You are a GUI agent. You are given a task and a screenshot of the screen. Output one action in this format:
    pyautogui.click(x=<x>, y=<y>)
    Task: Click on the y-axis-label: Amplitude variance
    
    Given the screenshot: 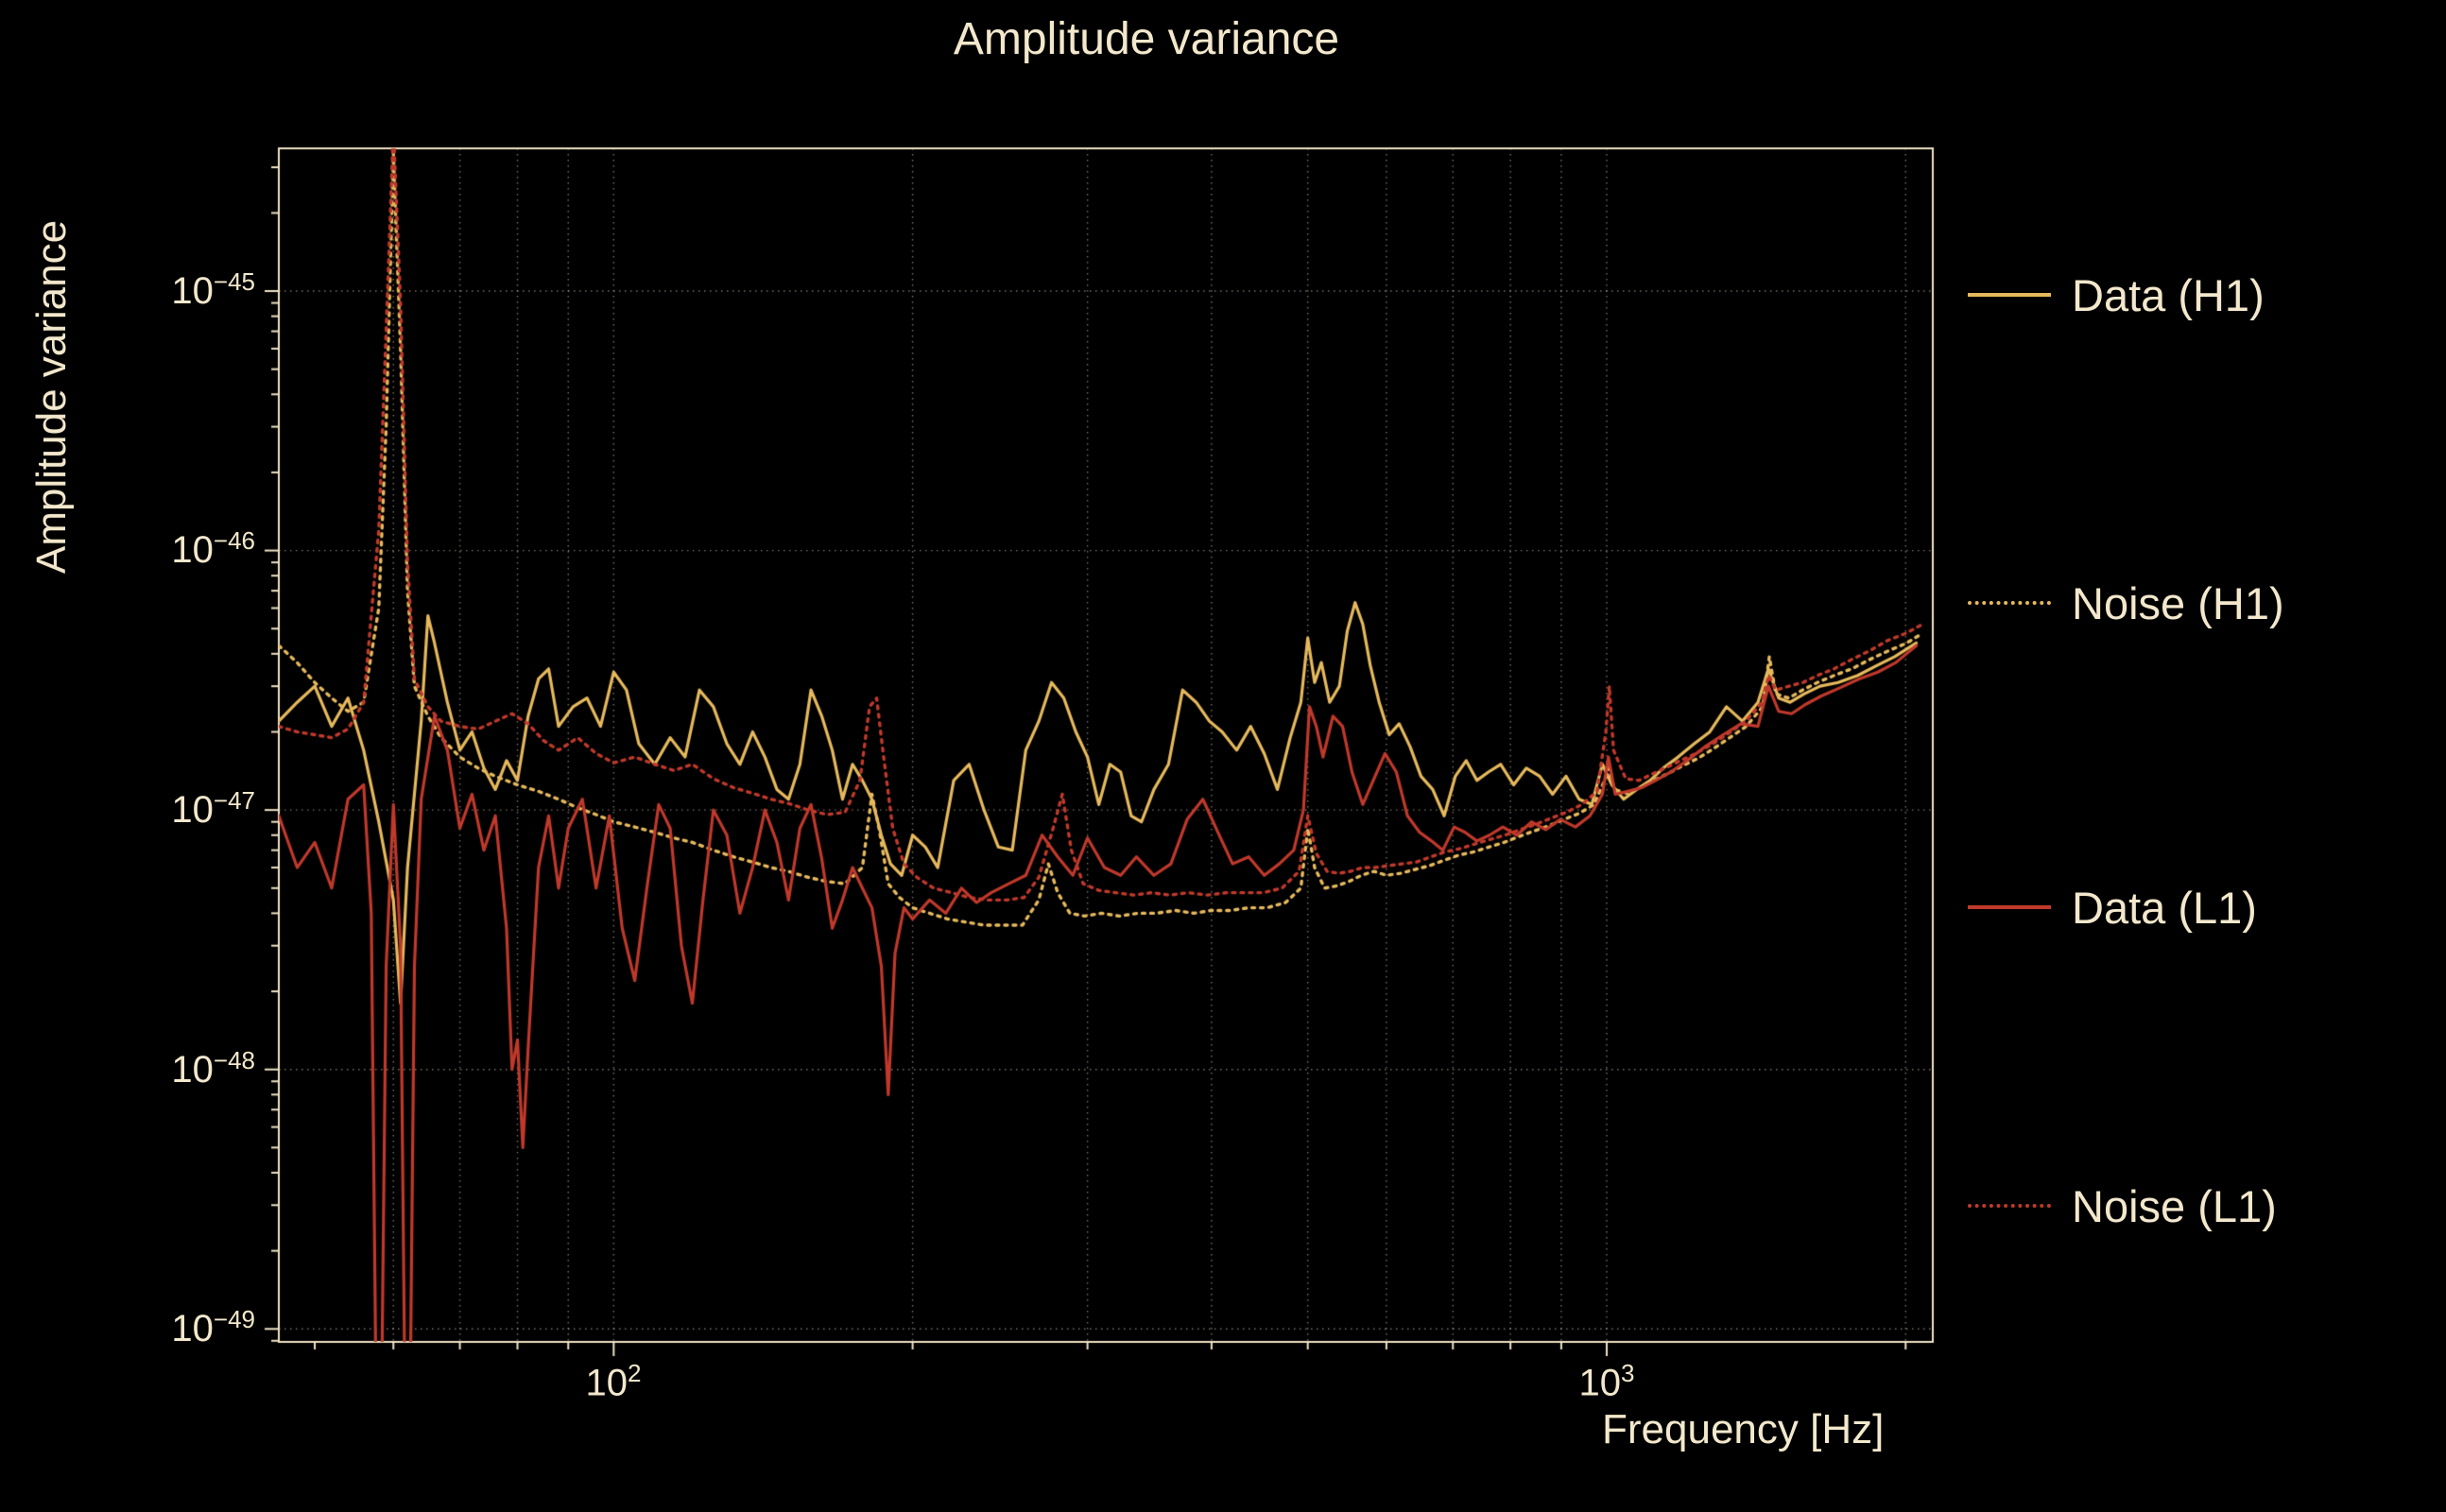 What is the action you would take?
    pyautogui.click(x=51, y=397)
    